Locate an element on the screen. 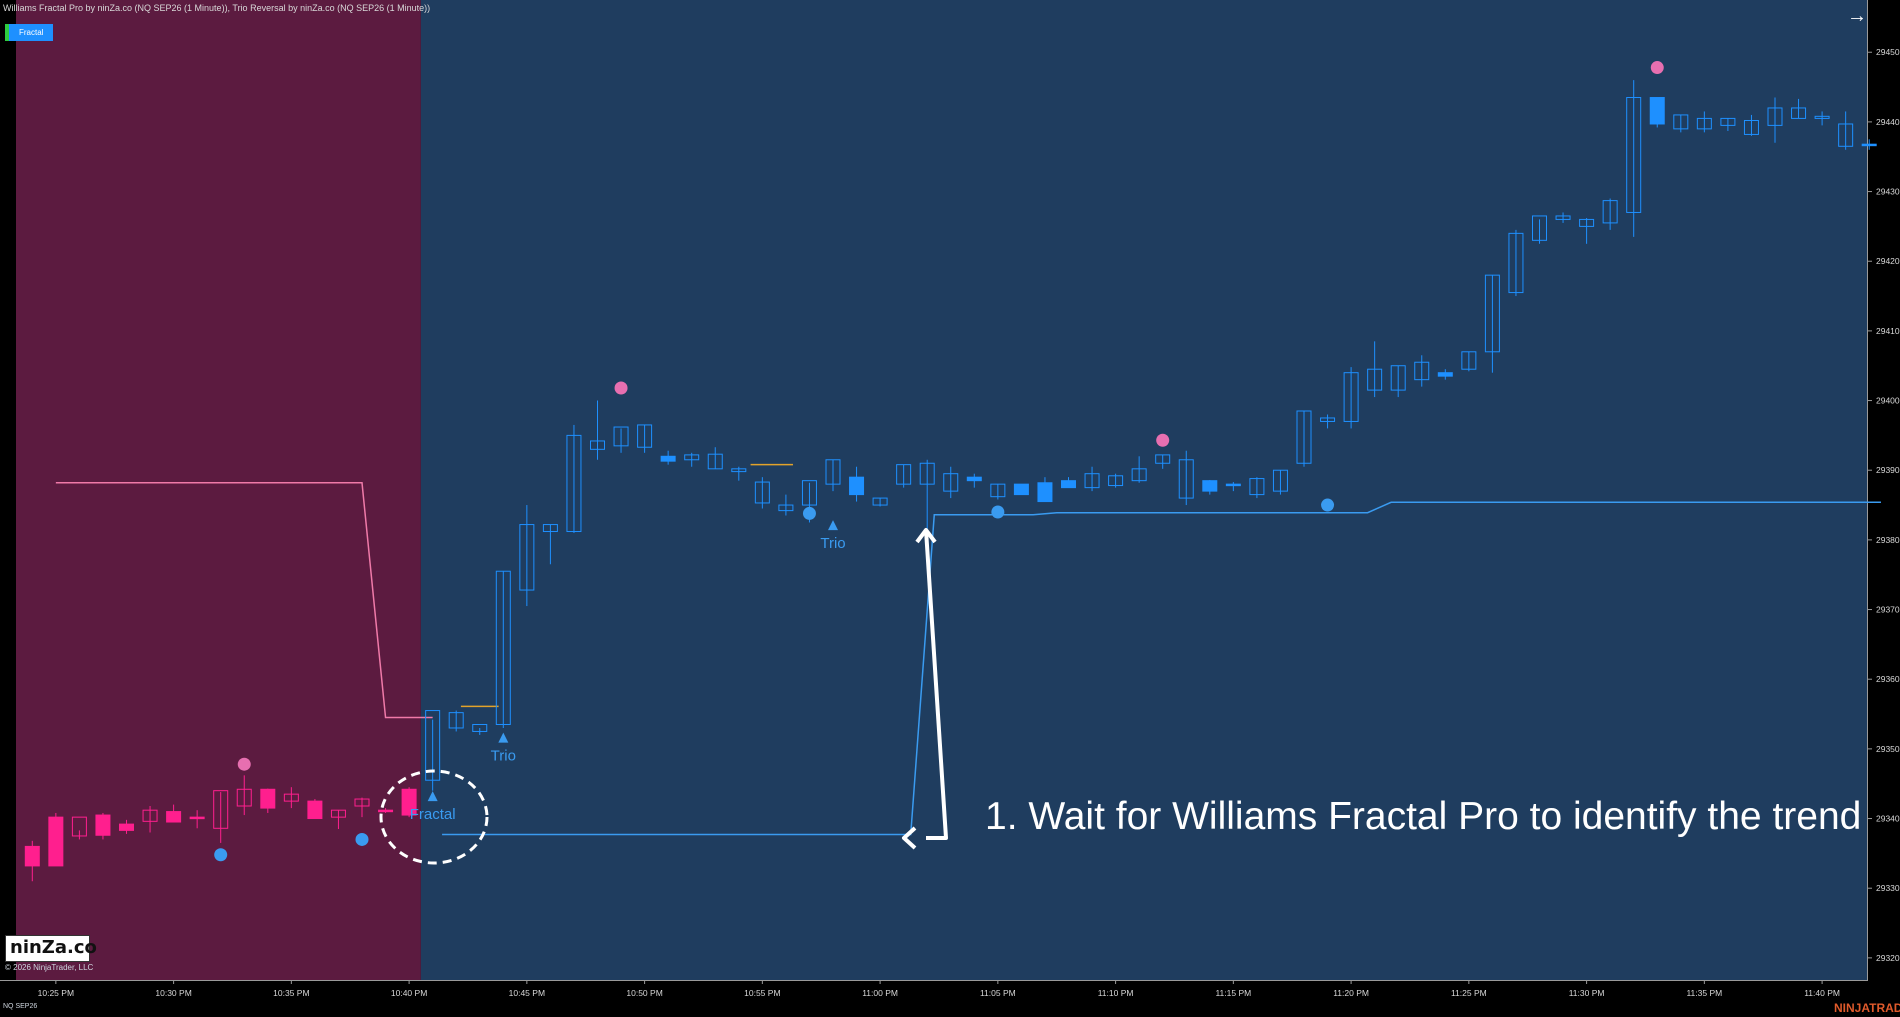 This screenshot has height=1017, width=1900. time-tick-label: 10:25 PM is located at coordinates (56, 993).